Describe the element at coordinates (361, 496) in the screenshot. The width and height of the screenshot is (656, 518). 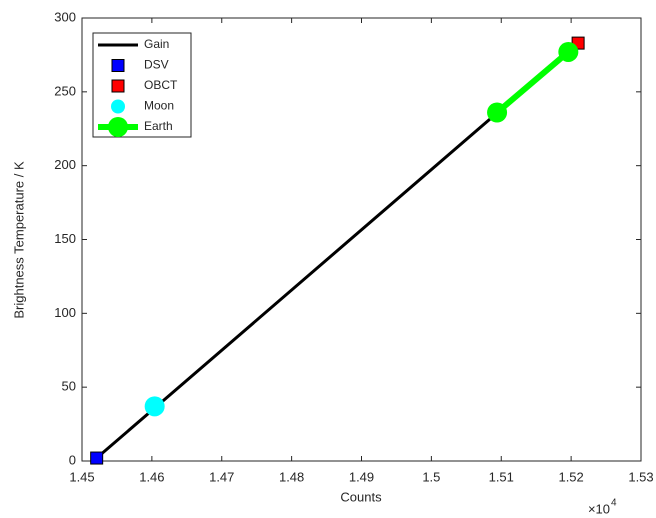
I see `x-axis-label: Counts` at that location.